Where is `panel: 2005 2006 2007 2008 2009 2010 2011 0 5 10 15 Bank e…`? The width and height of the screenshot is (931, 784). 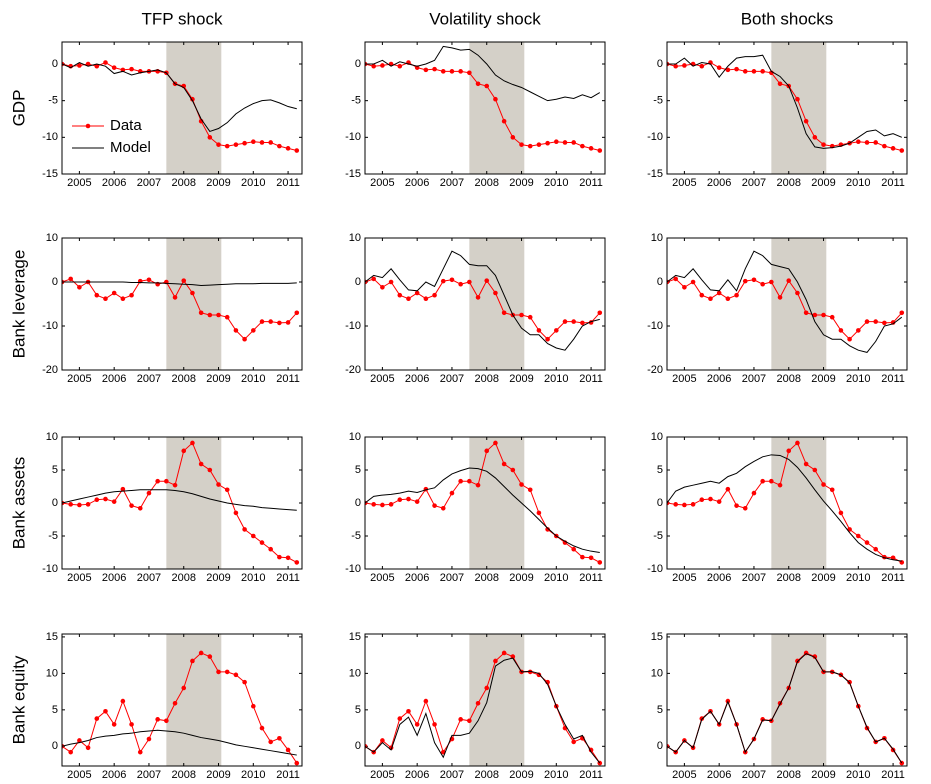 panel: 2005 2006 2007 2008 2009 2010 2011 0 5 10 15 Bank e… is located at coordinates (156, 706).